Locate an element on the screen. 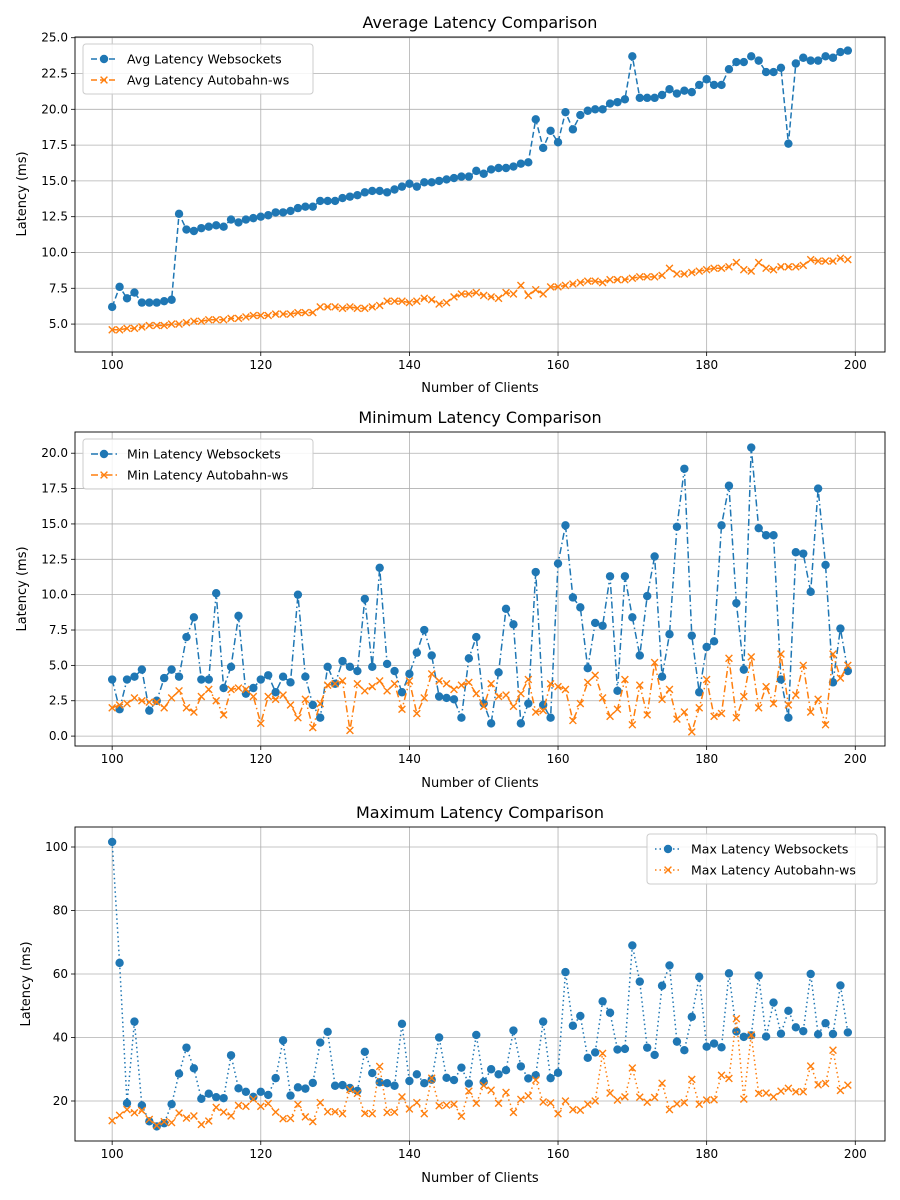 The image size is (900, 1200). min-legend-item: Min Latency Autobahn-ws is located at coordinates (189, 475).